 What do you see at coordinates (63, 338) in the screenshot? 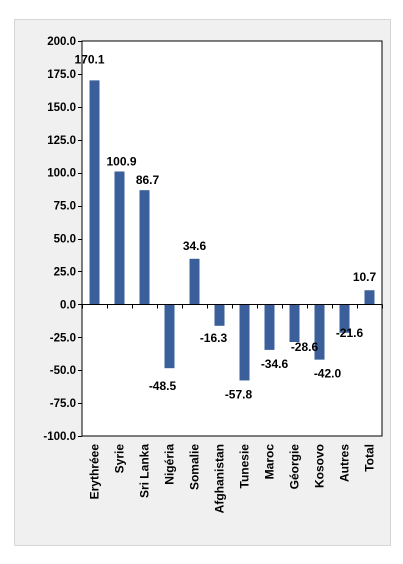
I see `y-tick-label: -25.0` at bounding box center [63, 338].